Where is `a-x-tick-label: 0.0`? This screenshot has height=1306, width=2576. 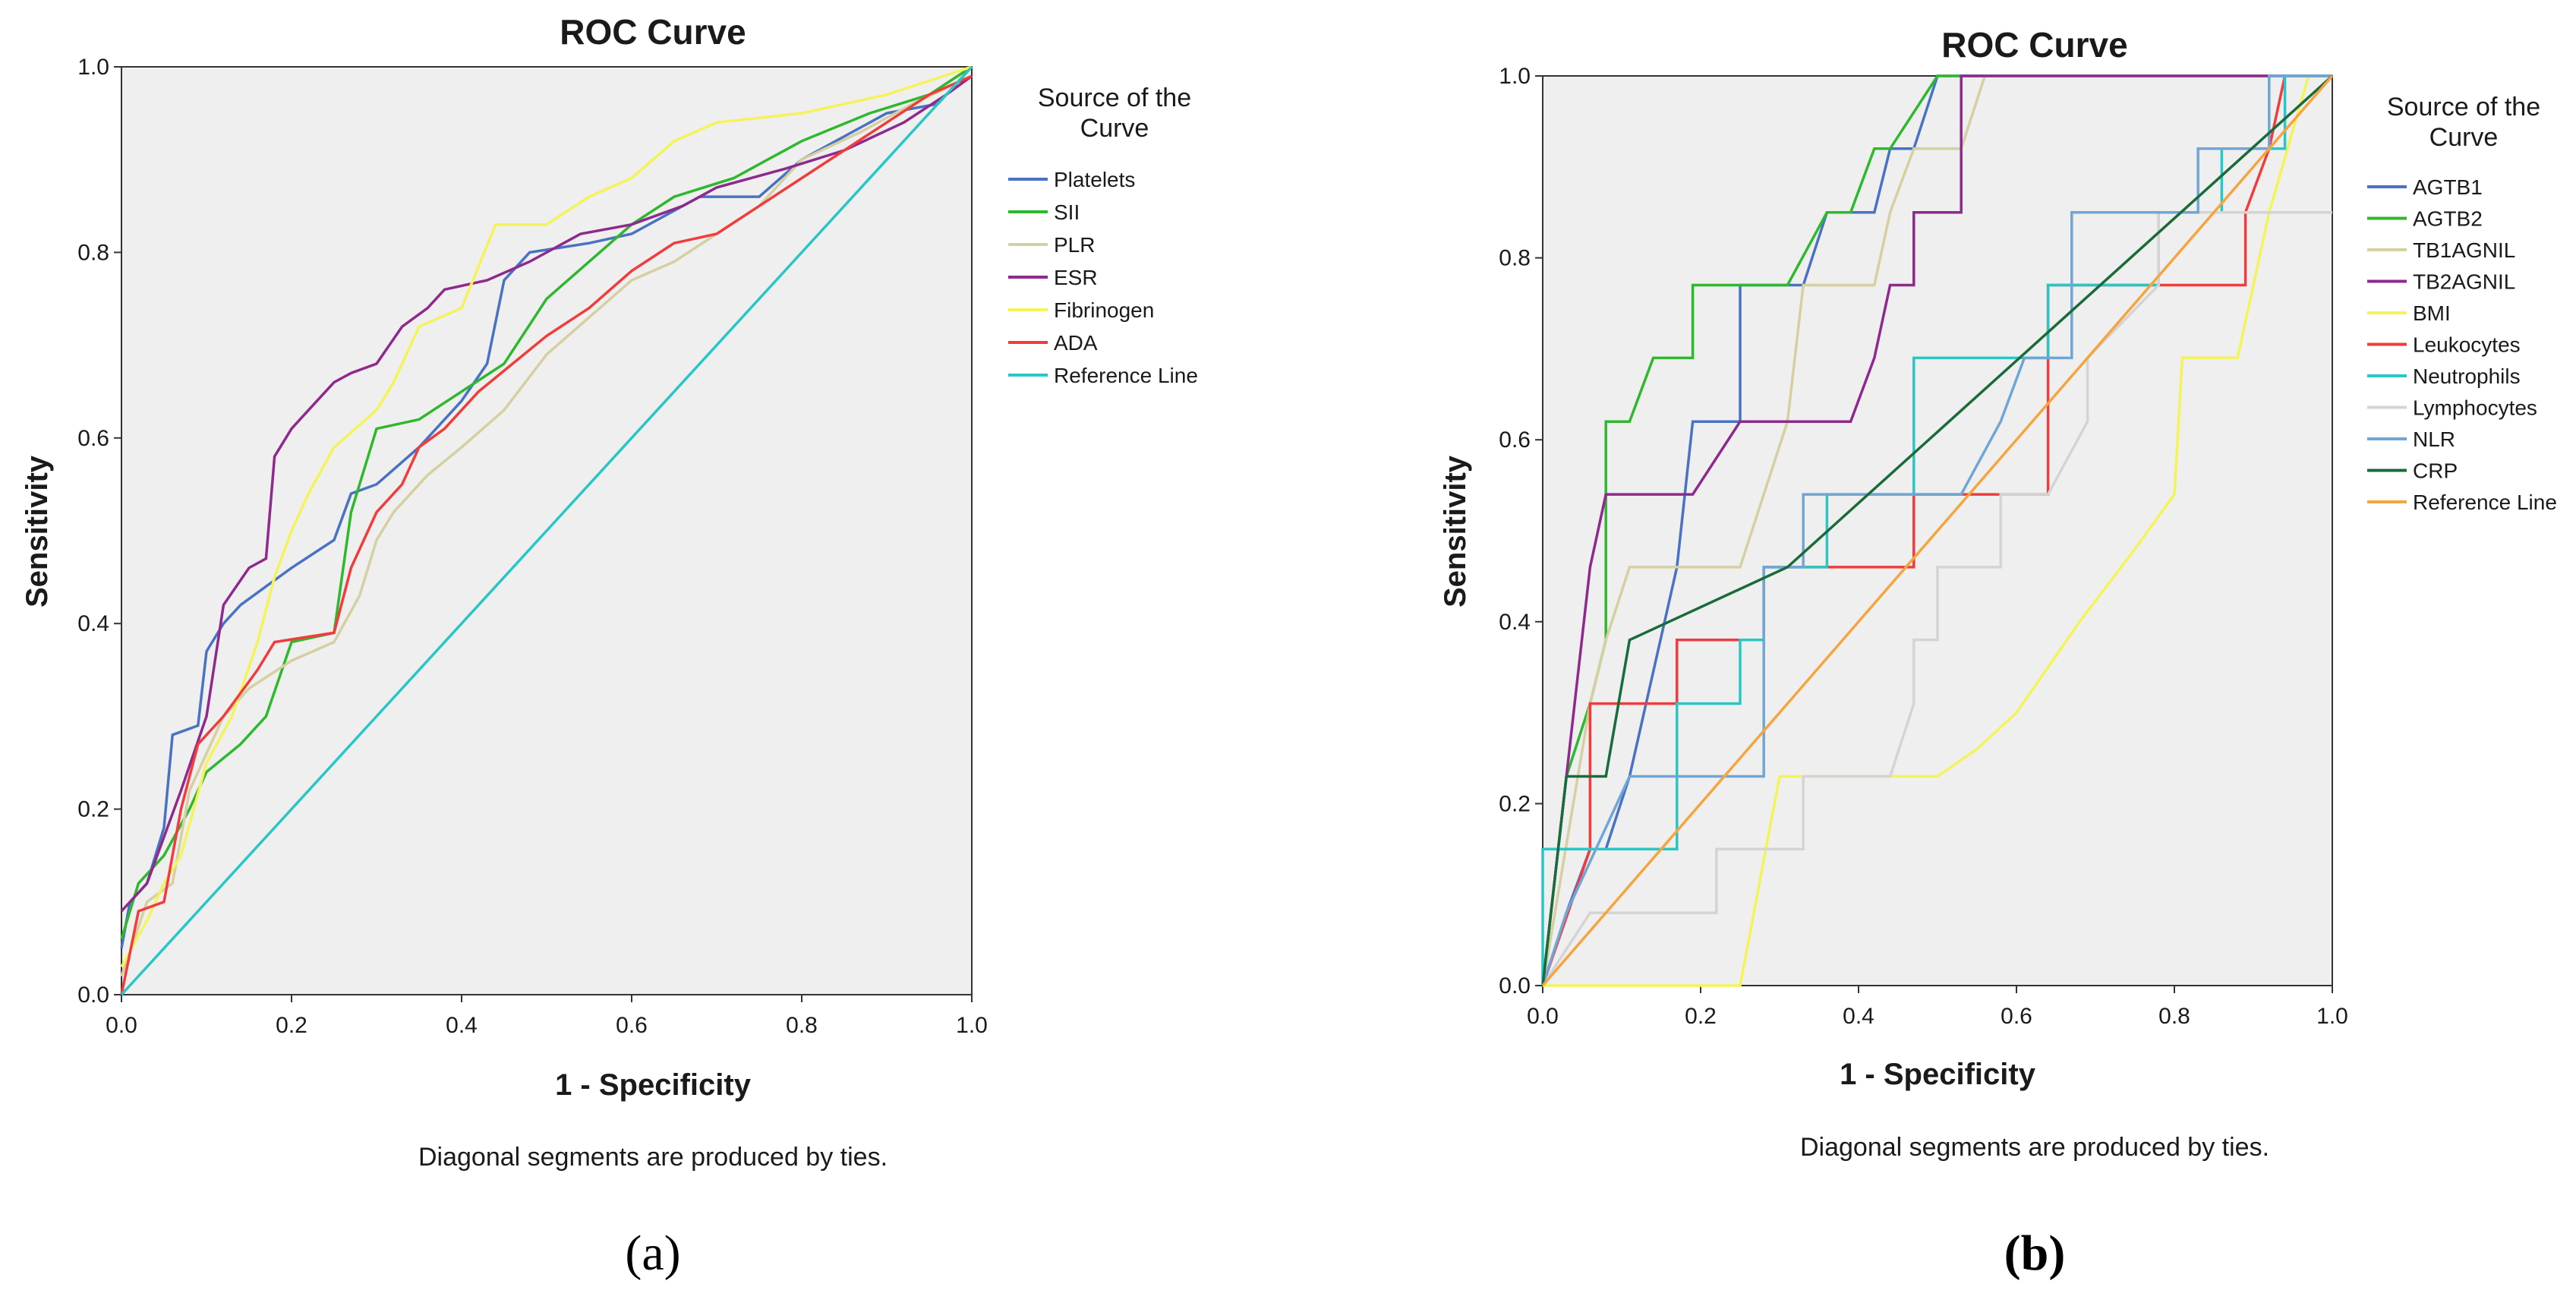 a-x-tick-label: 0.0 is located at coordinates (121, 1025).